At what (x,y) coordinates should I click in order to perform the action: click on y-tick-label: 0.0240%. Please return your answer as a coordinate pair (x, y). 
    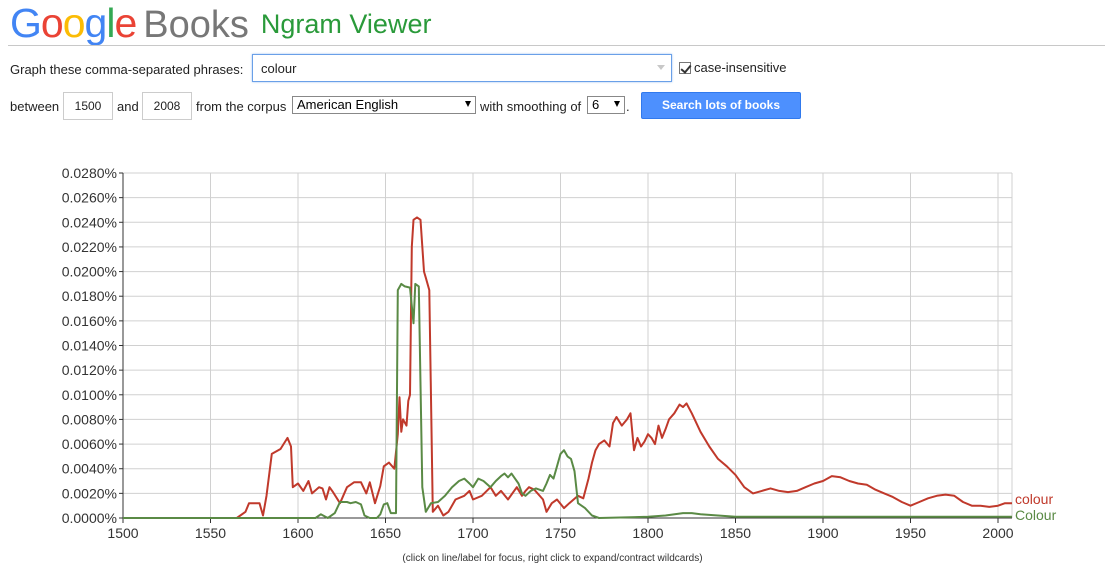
    Looking at the image, I should click on (89, 222).